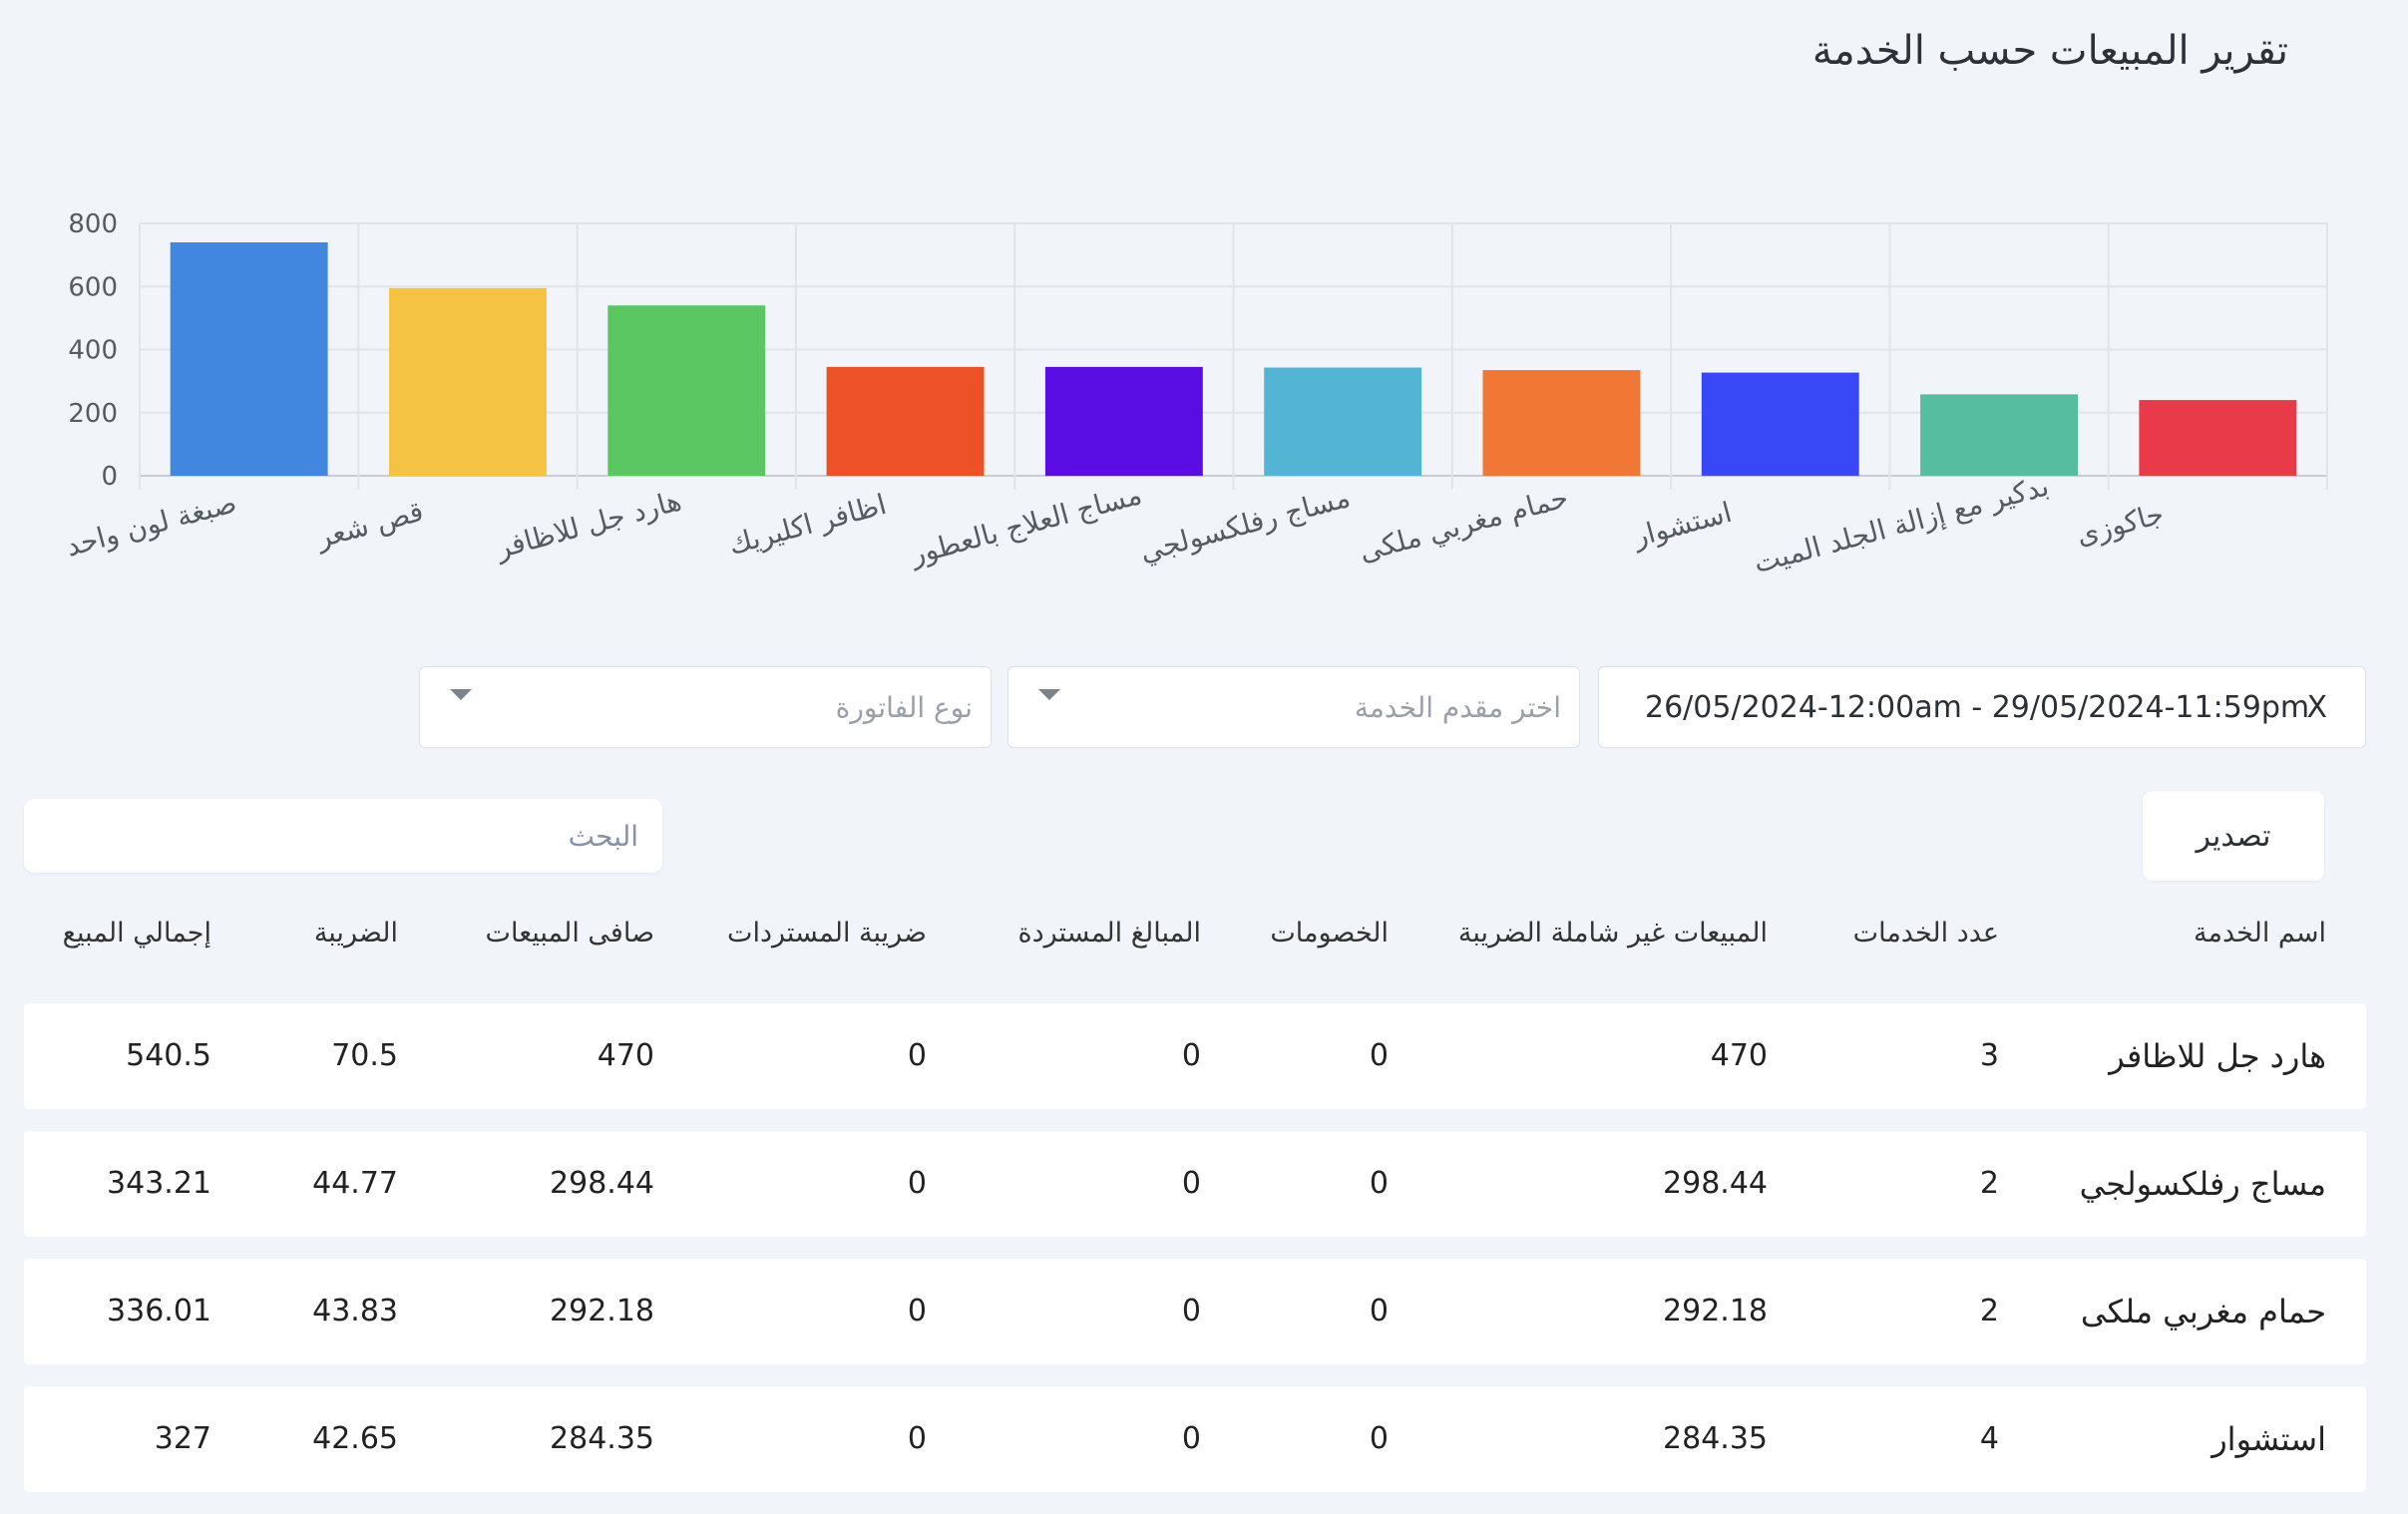 The height and width of the screenshot is (1514, 2408). What do you see at coordinates (1716, 1184) in the screenshot?
I see `cell-sales-excl-tax: 298.44` at bounding box center [1716, 1184].